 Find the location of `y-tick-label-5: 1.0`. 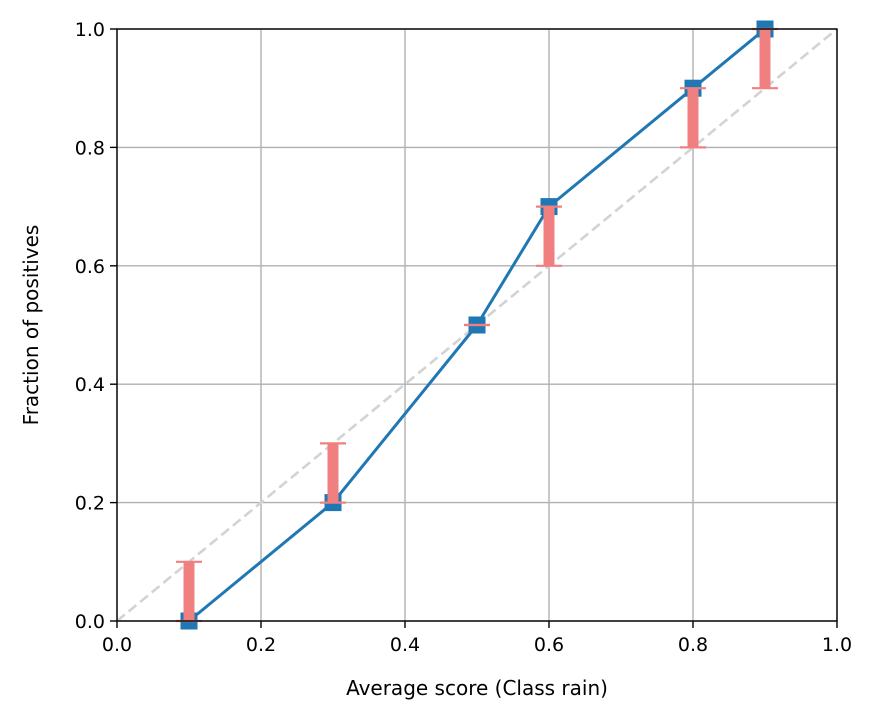

y-tick-label-5: 1.0 is located at coordinates (90, 30).